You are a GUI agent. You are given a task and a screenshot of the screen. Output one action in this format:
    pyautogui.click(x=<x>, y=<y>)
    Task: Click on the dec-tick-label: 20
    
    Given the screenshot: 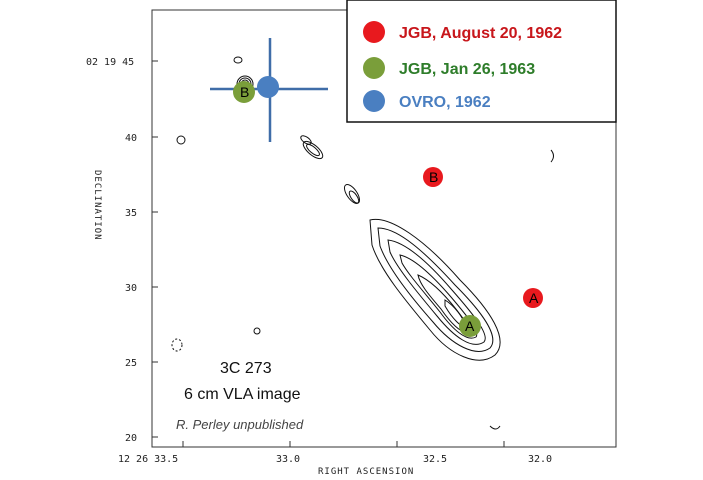 What is the action you would take?
    pyautogui.click(x=131, y=438)
    